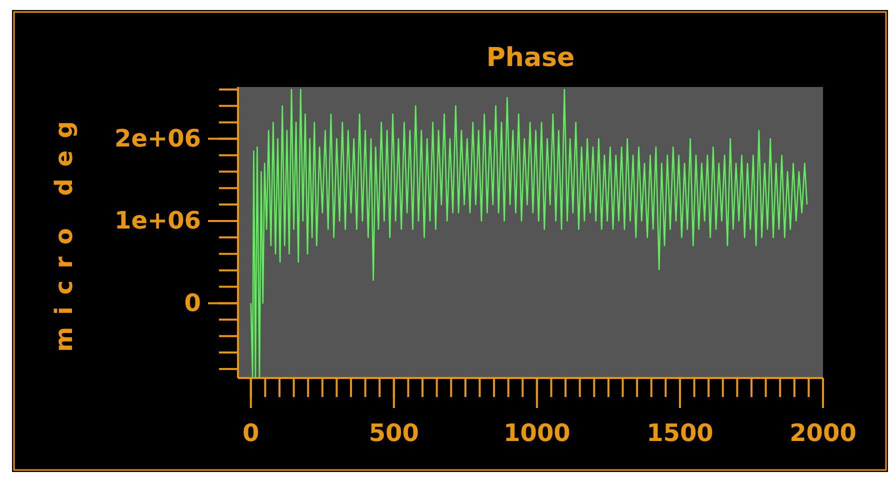 The width and height of the screenshot is (895, 482). Describe the element at coordinates (251, 433) in the screenshot. I see `x-tick-label: 0` at that location.